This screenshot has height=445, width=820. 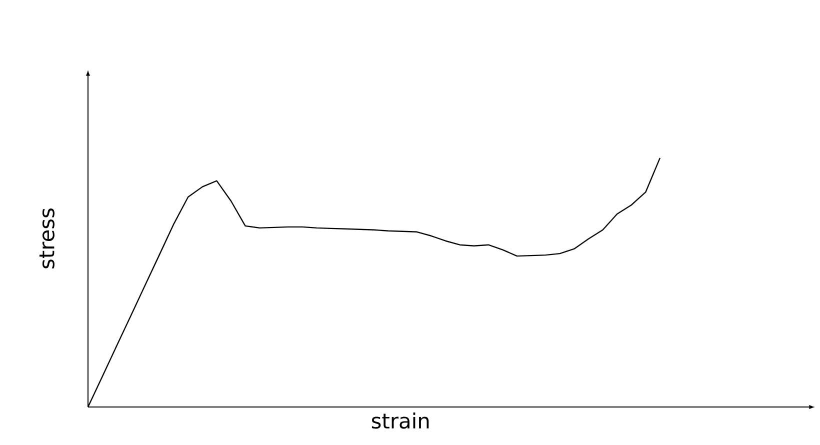 What do you see at coordinates (400, 420) in the screenshot?
I see `x-axis-title: strain` at bounding box center [400, 420].